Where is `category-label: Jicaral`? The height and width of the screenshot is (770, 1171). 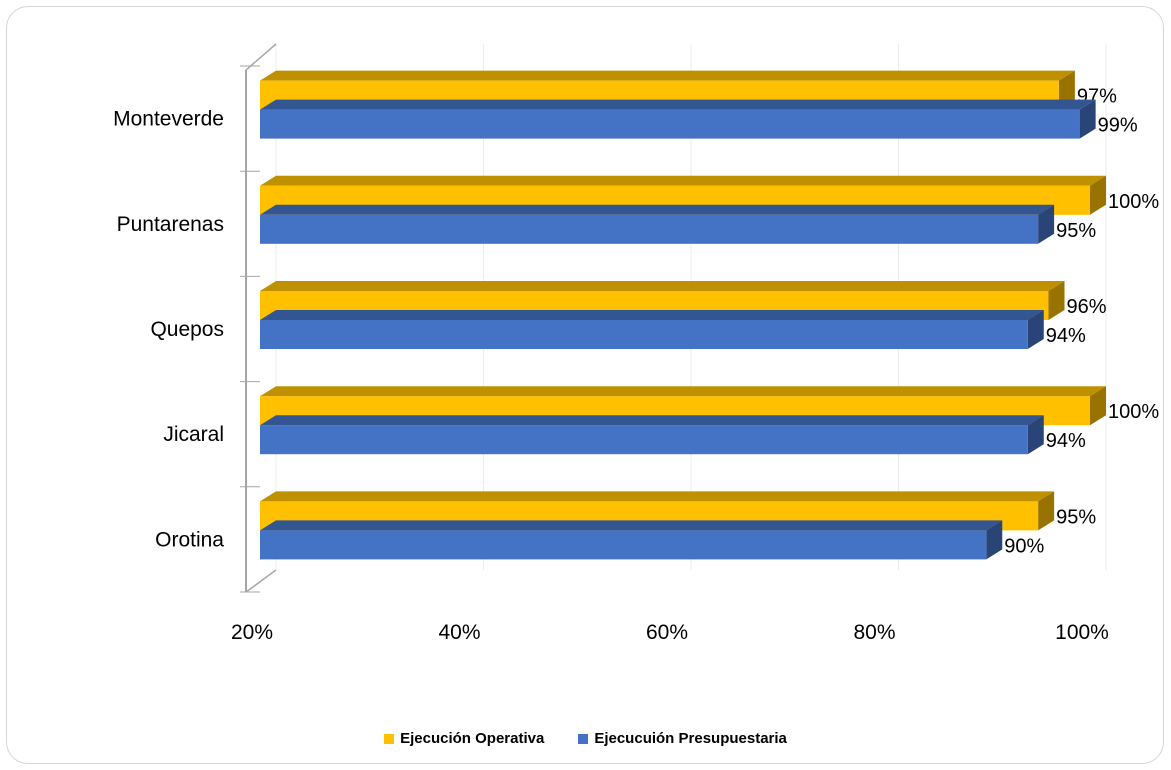 category-label: Jicaral is located at coordinates (193, 434).